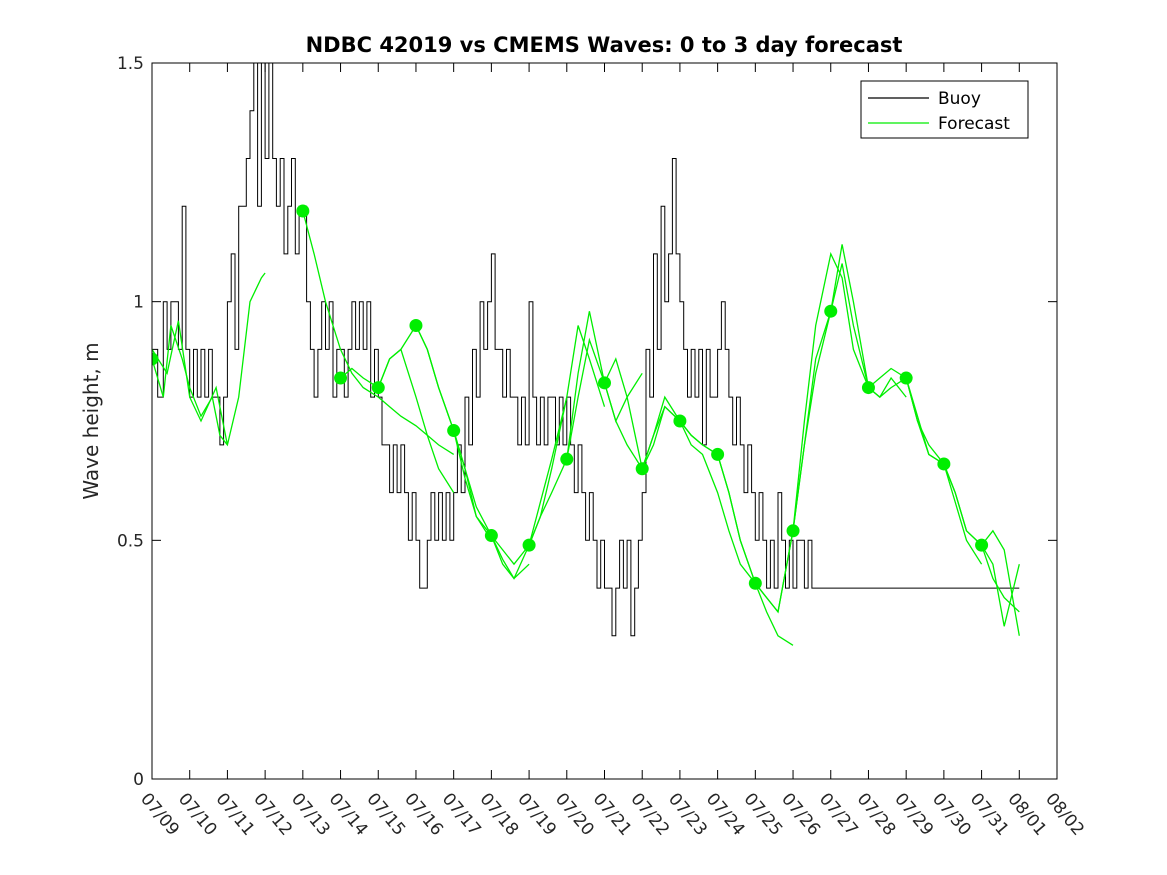 The width and height of the screenshot is (1167, 875). Describe the element at coordinates (130, 541) in the screenshot. I see `y-tick-label: 0.5` at that location.